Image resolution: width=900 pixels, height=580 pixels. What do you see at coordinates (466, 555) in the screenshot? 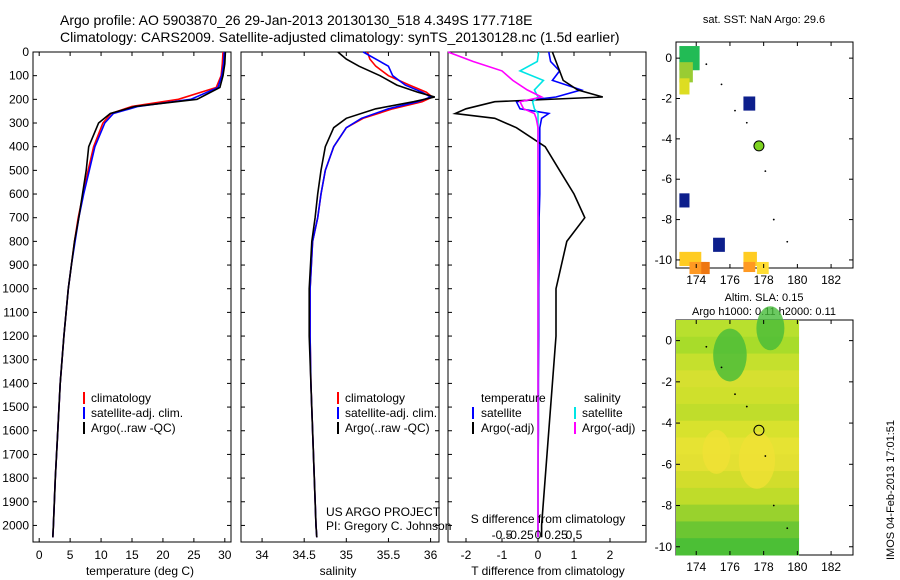
I see `x-tick-label: -2` at bounding box center [466, 555].